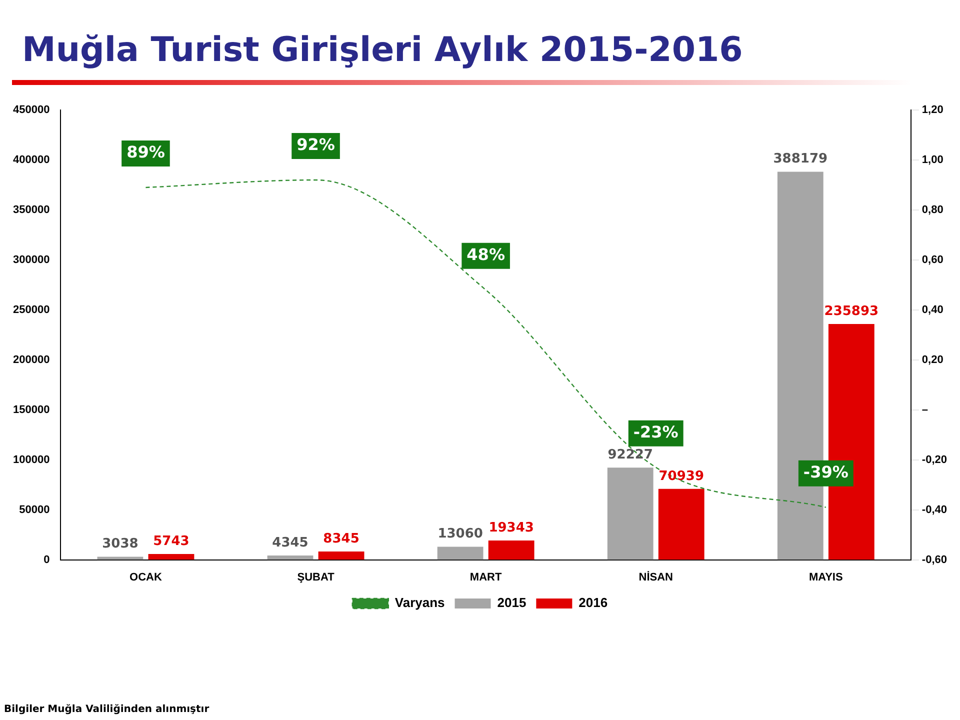 The width and height of the screenshot is (960, 720). What do you see at coordinates (47, 560) in the screenshot?
I see `y-tick-label: 0` at bounding box center [47, 560].